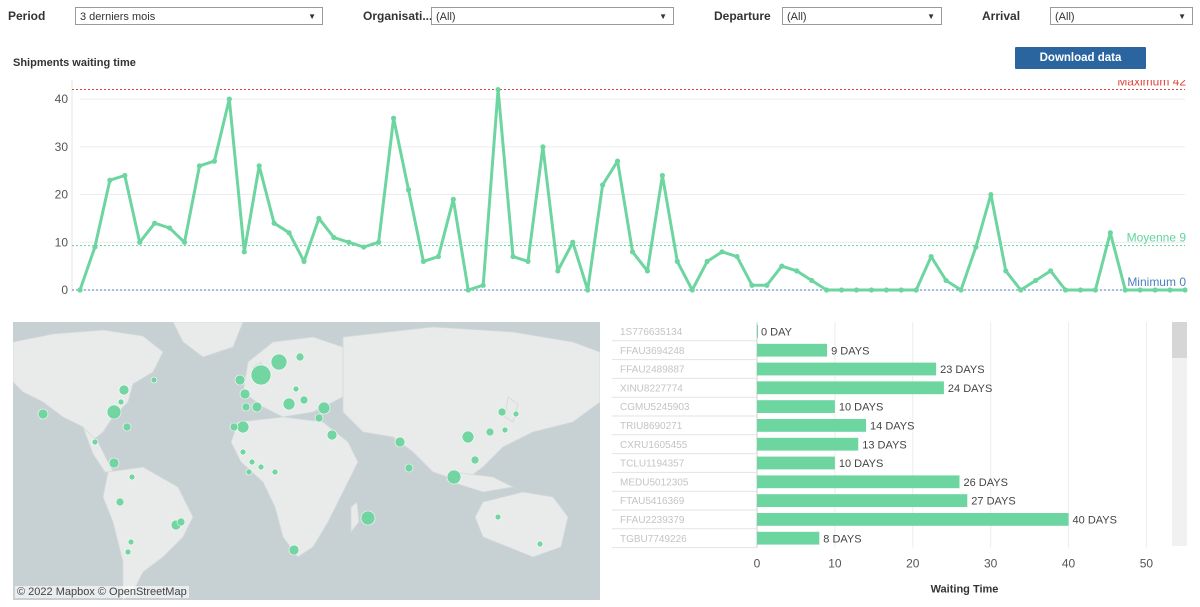  Describe the element at coordinates (654, 482) in the screenshot. I see `container-id-label: MEDU5012305` at that location.